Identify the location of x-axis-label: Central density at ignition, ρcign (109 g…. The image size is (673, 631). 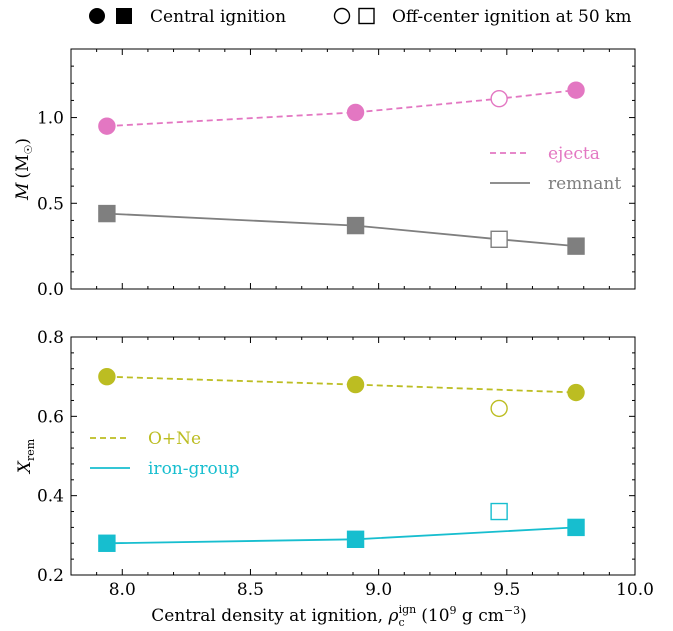
(338, 616).